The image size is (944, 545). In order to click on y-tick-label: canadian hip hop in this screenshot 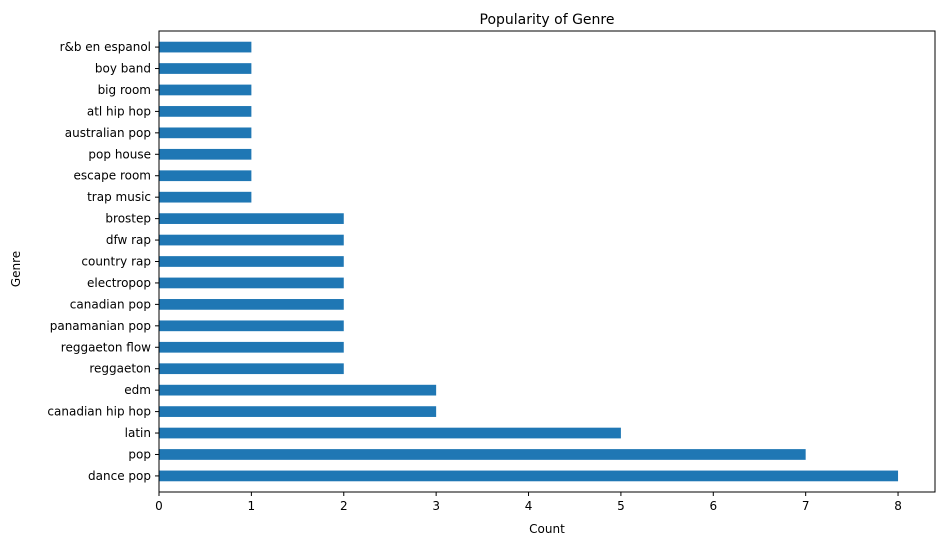, I will do `click(99, 412)`.